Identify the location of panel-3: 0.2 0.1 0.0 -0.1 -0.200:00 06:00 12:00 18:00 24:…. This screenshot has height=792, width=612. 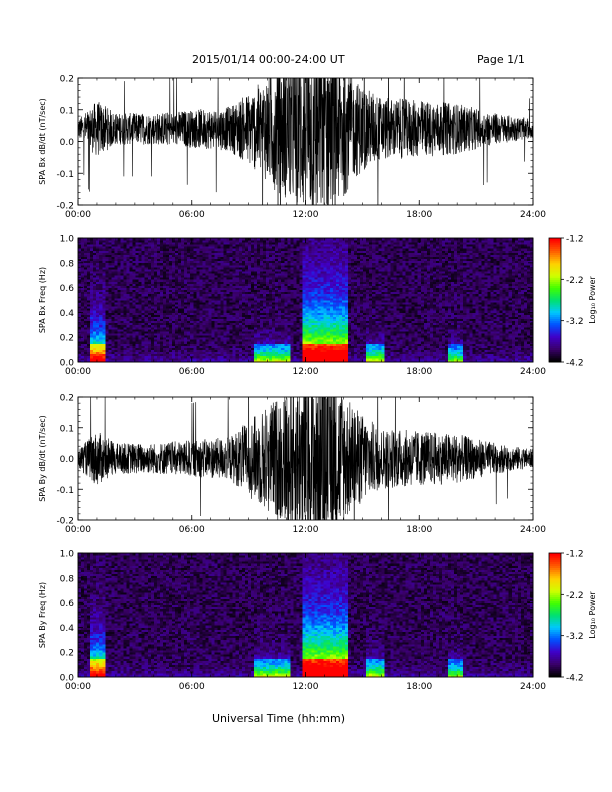
(292, 465).